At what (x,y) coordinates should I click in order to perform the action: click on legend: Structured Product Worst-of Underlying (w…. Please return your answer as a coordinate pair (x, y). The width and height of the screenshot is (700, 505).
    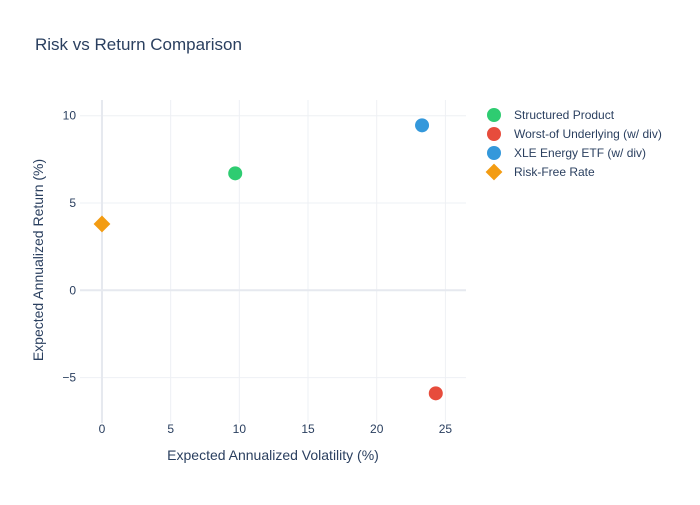
    Looking at the image, I should click on (573, 144).